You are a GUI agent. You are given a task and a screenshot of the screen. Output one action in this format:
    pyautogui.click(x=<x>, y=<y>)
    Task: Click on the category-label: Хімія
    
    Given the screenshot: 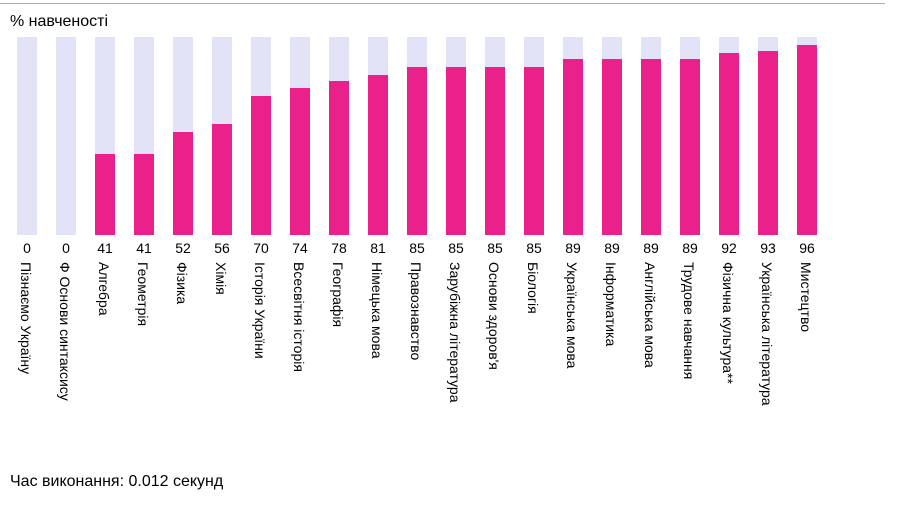 What is the action you would take?
    pyautogui.click(x=221, y=278)
    